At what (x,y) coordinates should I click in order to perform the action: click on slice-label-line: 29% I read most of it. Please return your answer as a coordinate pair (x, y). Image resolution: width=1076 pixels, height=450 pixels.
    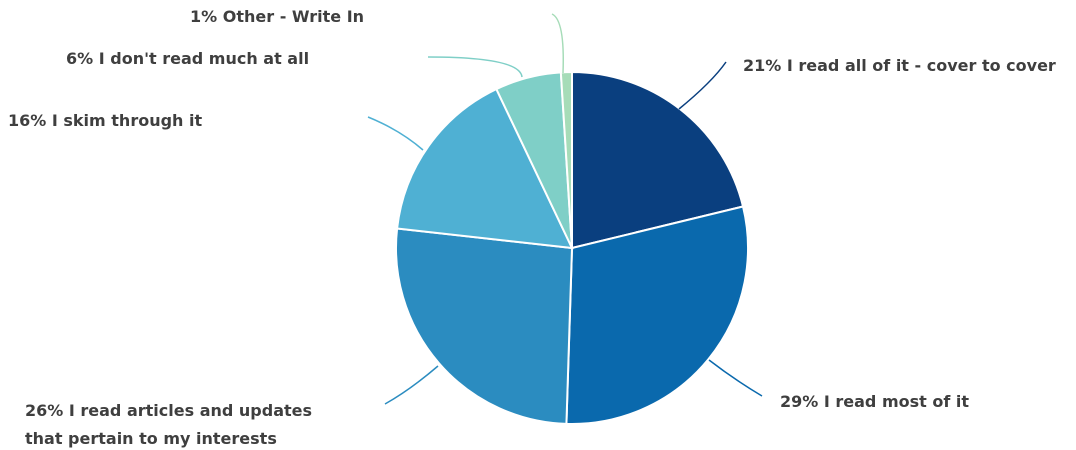
    Looking at the image, I should click on (874, 401).